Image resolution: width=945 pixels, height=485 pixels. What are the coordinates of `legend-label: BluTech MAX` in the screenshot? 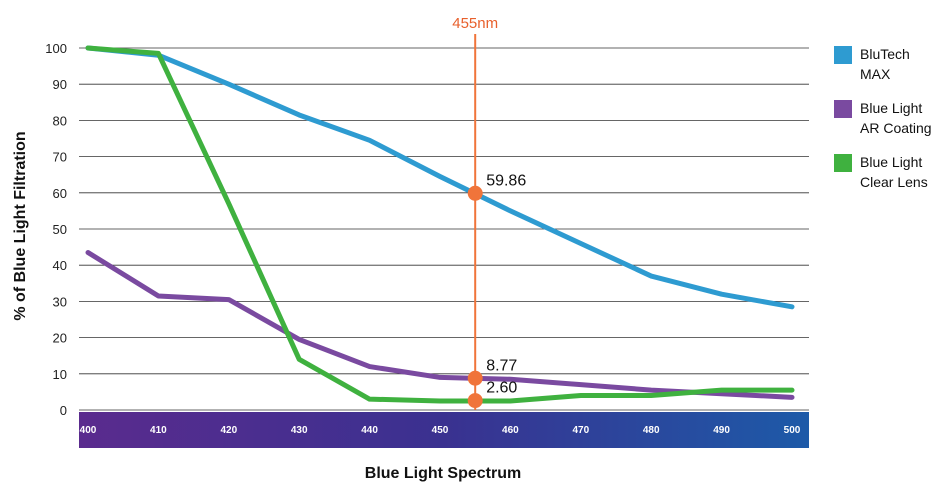 It's located at (885, 64).